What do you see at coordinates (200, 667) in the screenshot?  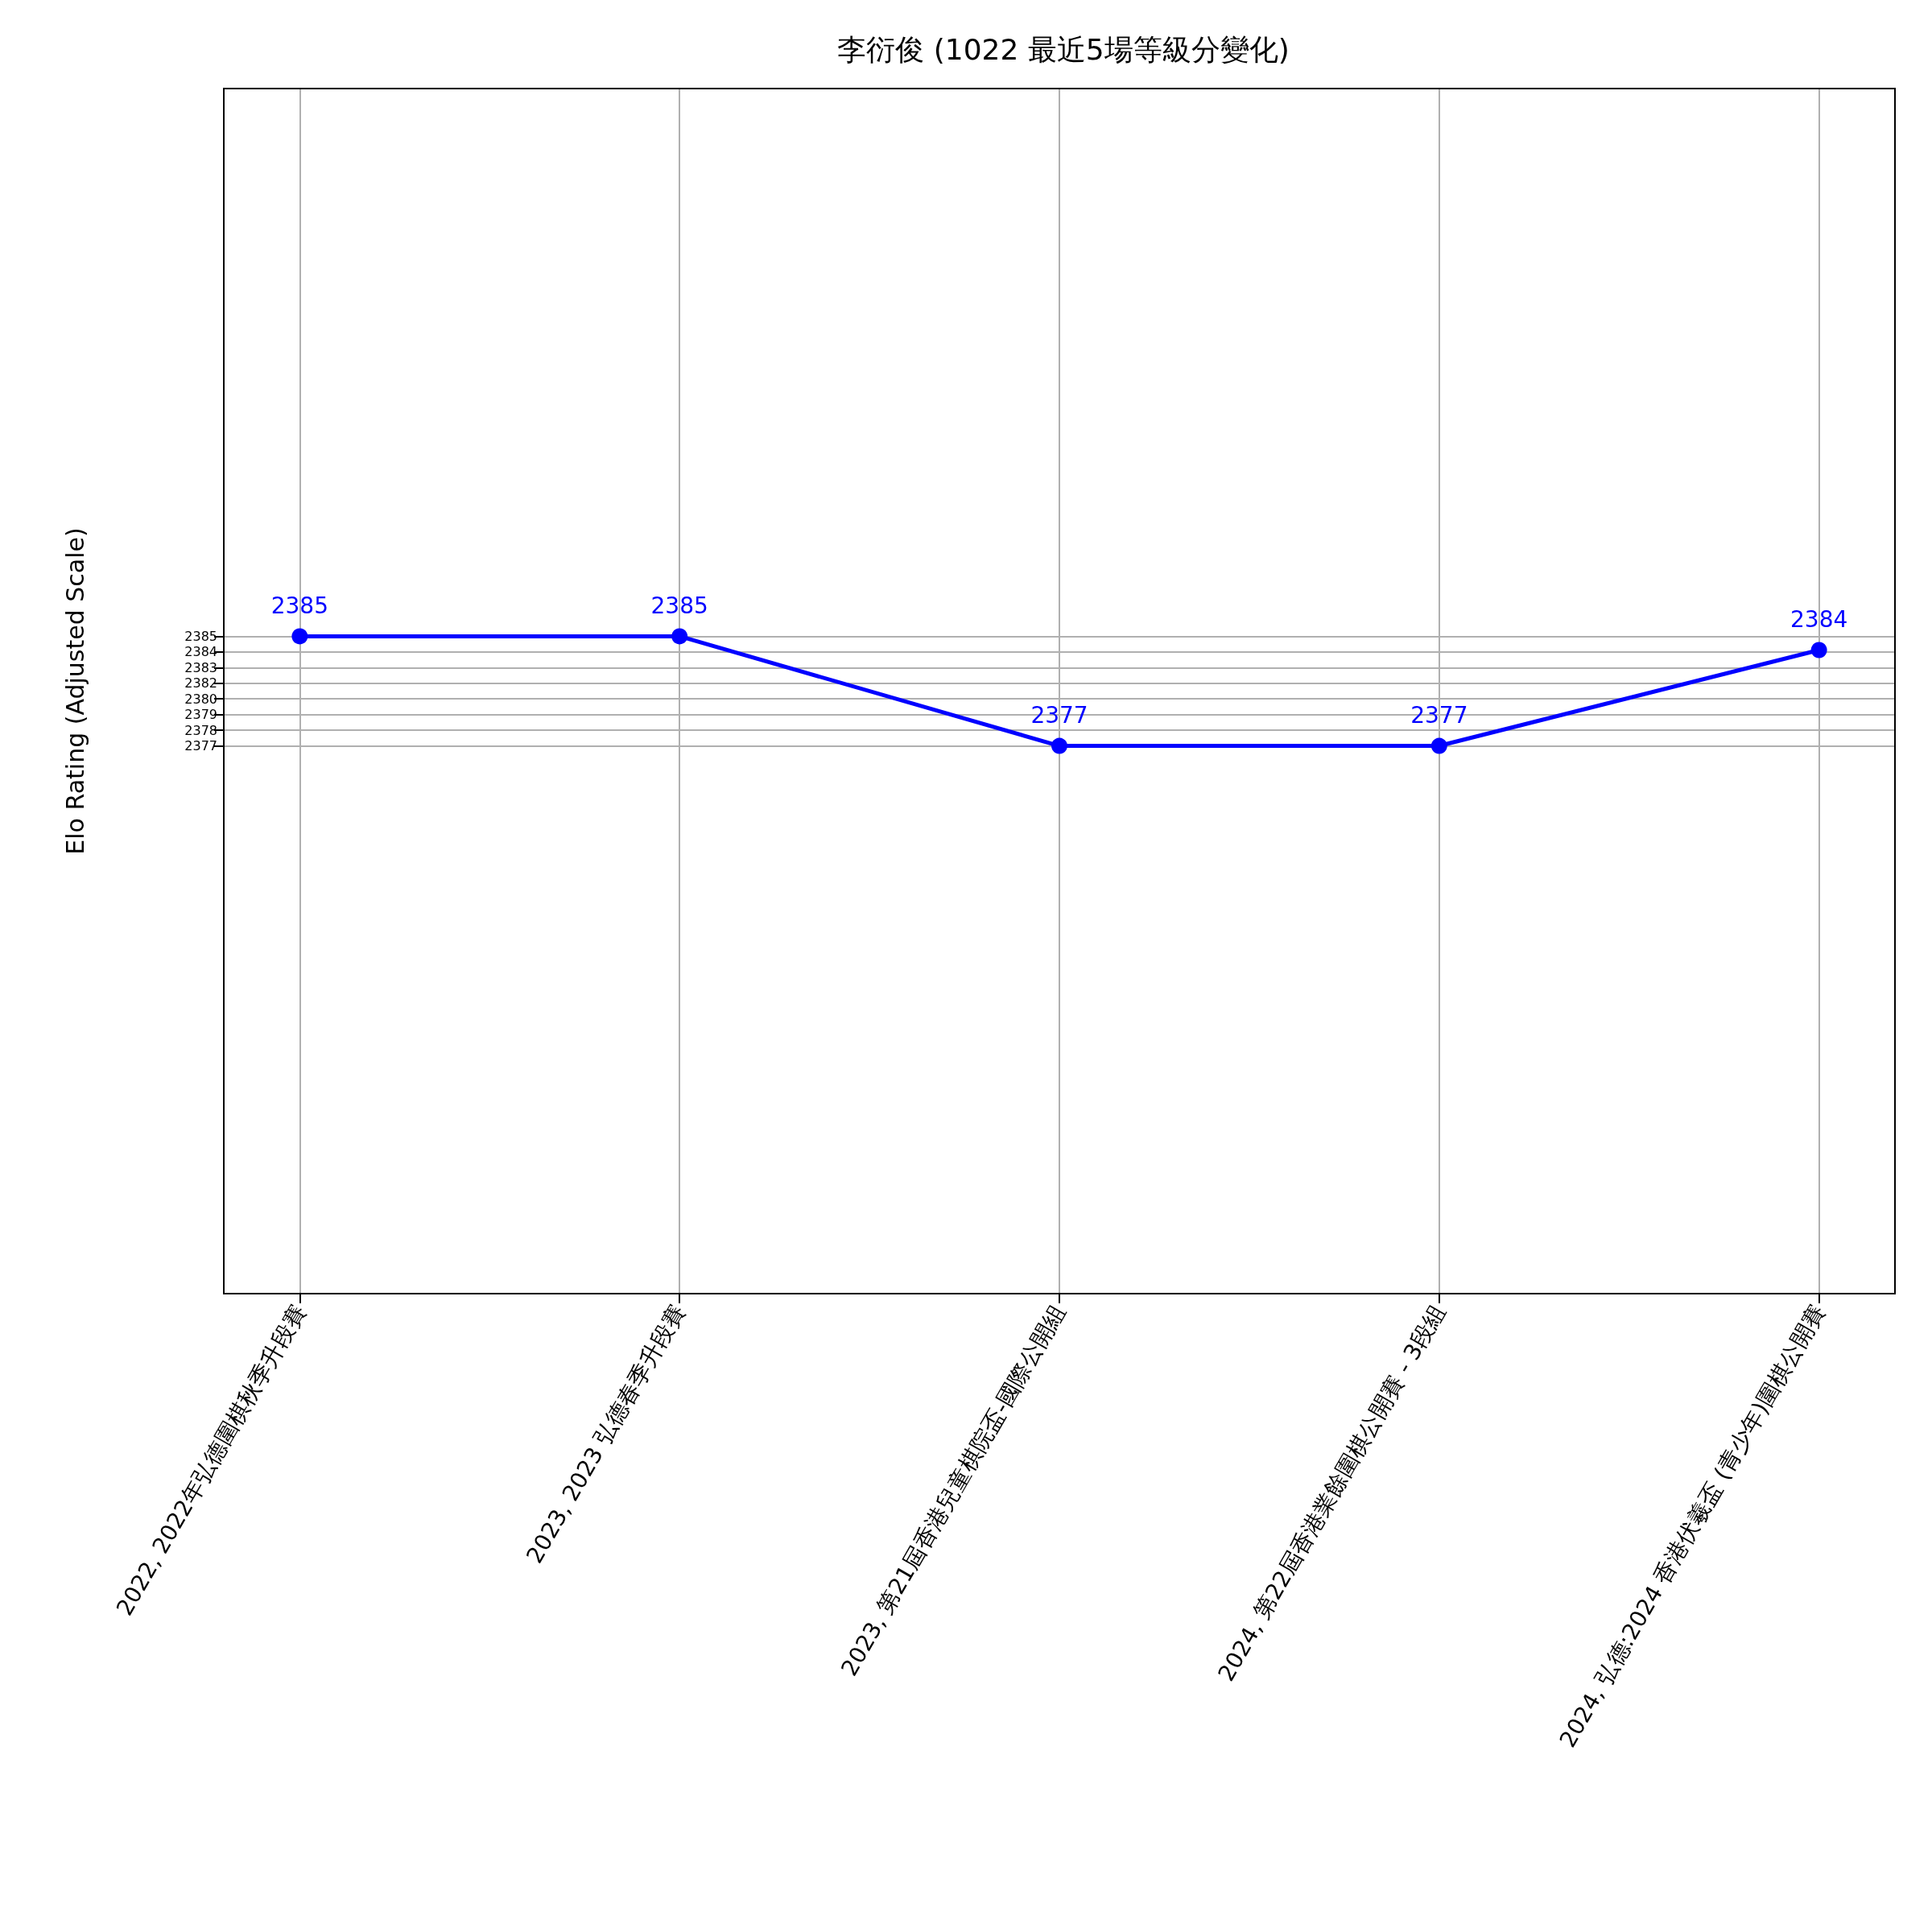 I see `y-tick-label: 2383` at bounding box center [200, 667].